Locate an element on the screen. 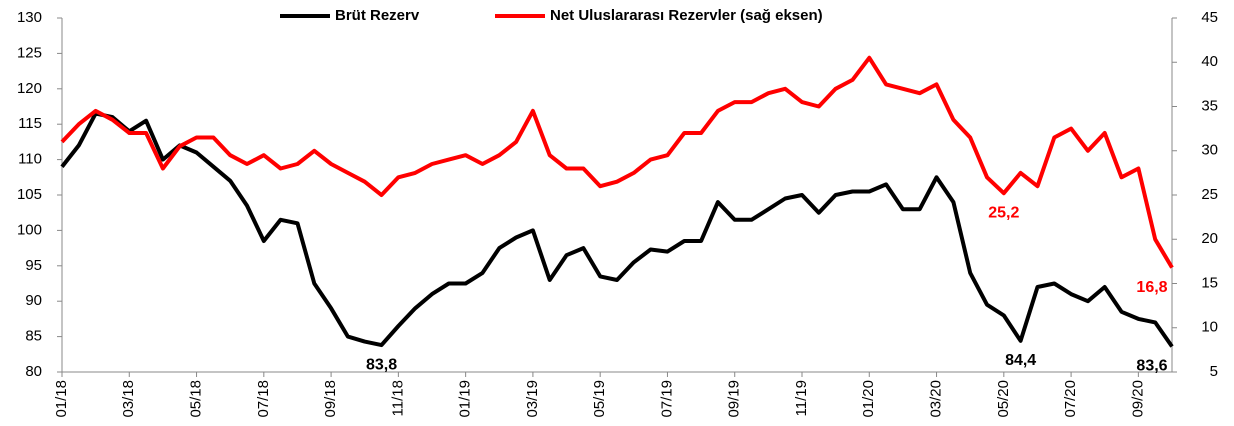 The width and height of the screenshot is (1234, 426). y2-tick-label: 45 is located at coordinates (1209, 17).